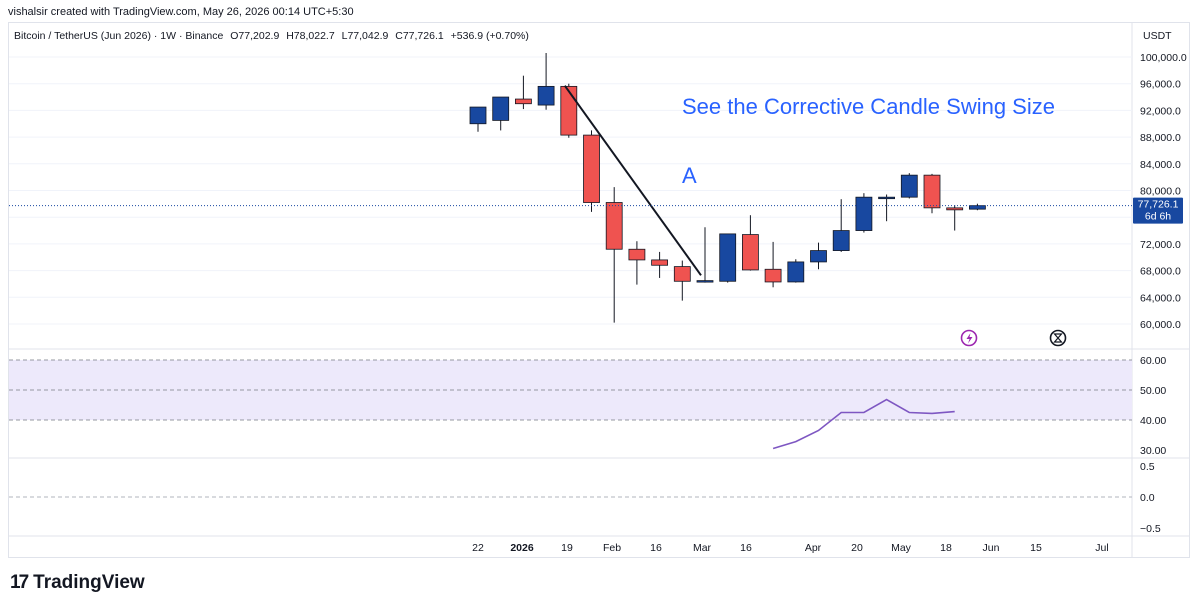  I want to click on legend-high: H78,022.7, so click(310, 36).